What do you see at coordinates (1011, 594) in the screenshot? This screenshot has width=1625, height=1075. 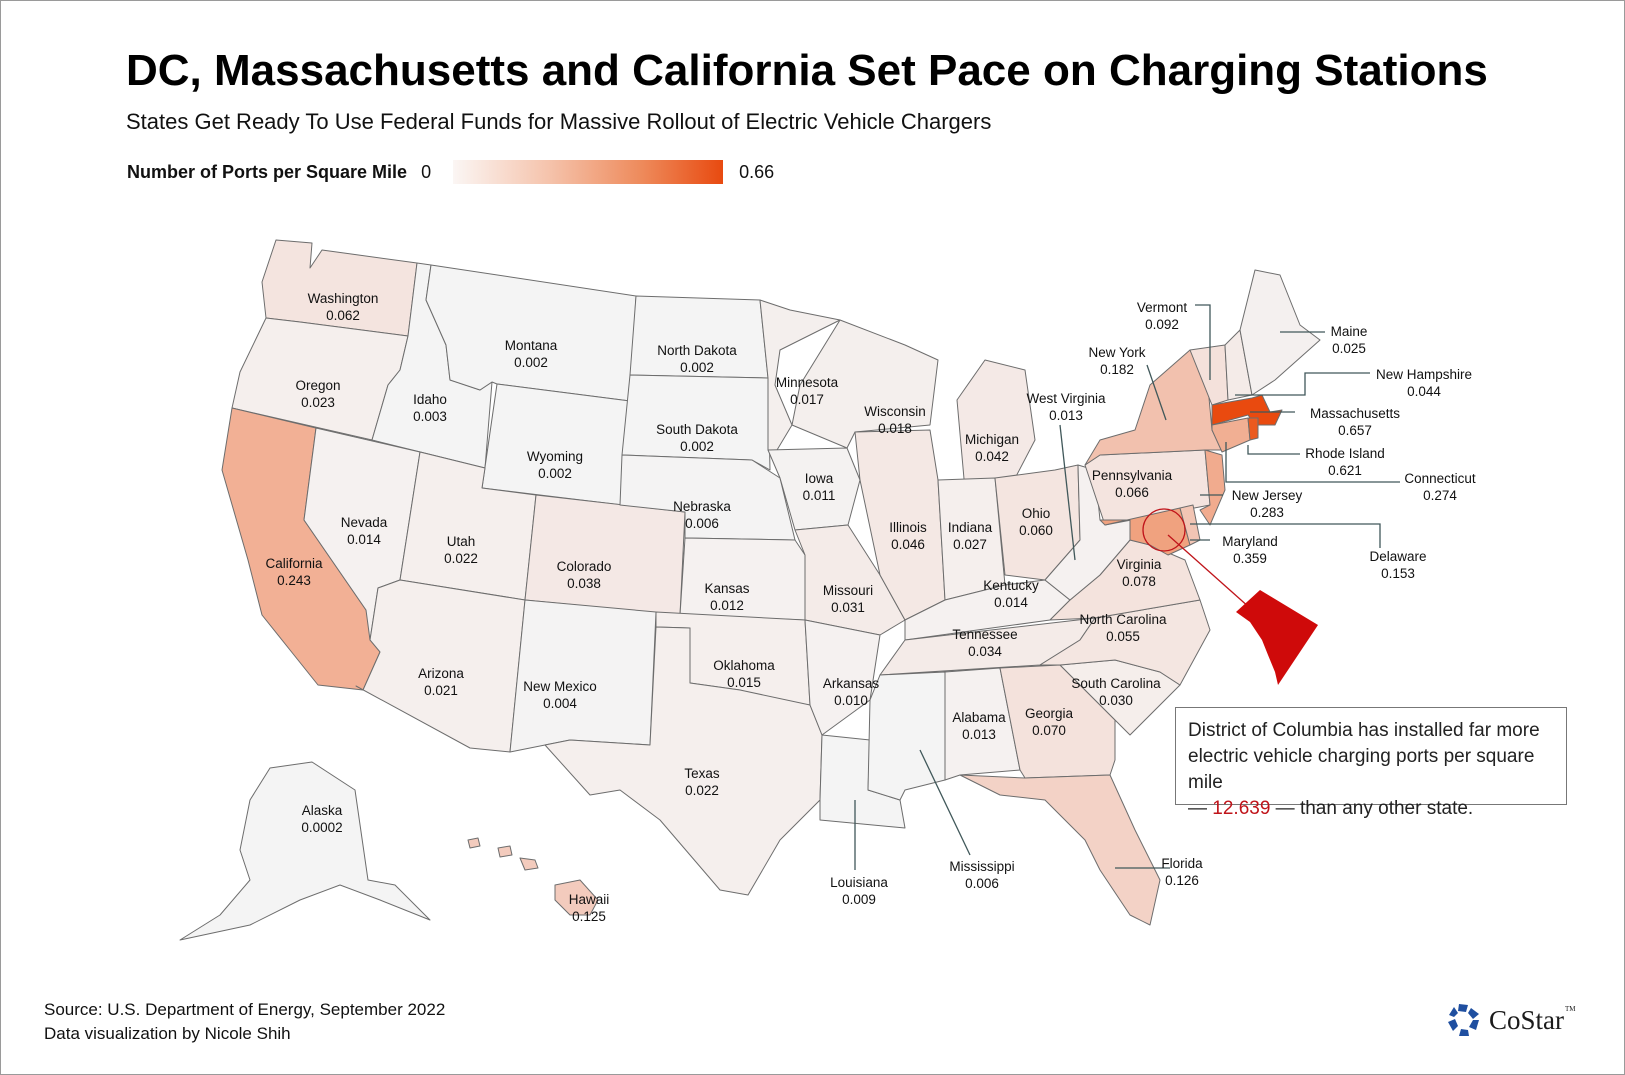 I see `label-kentucky: Kentucky 0.014` at bounding box center [1011, 594].